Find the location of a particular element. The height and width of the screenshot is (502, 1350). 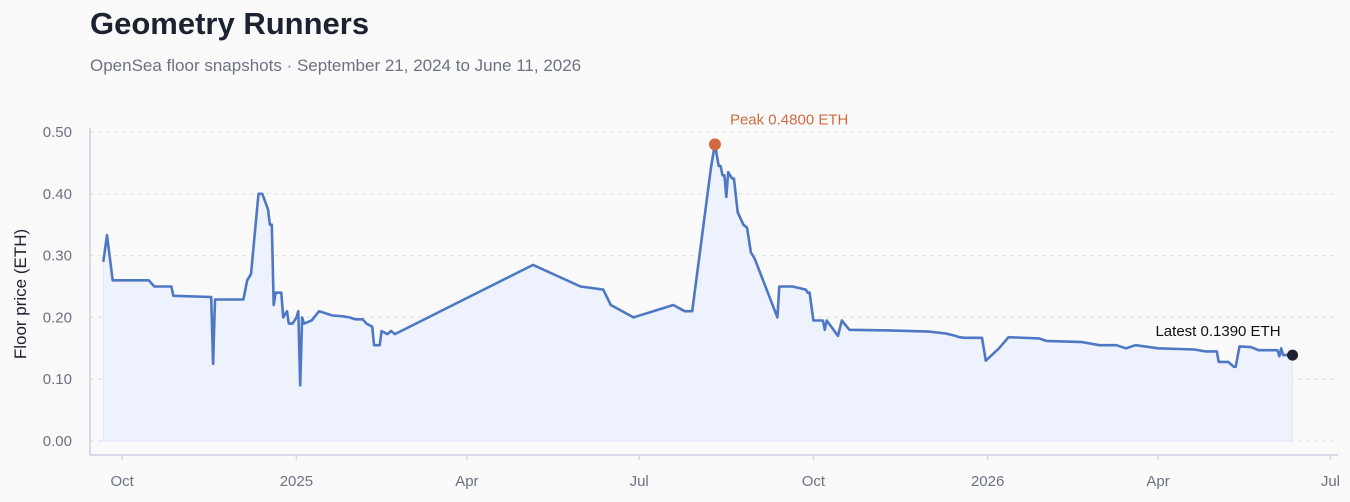

y-tick-label: 0.40 is located at coordinates (57, 194).